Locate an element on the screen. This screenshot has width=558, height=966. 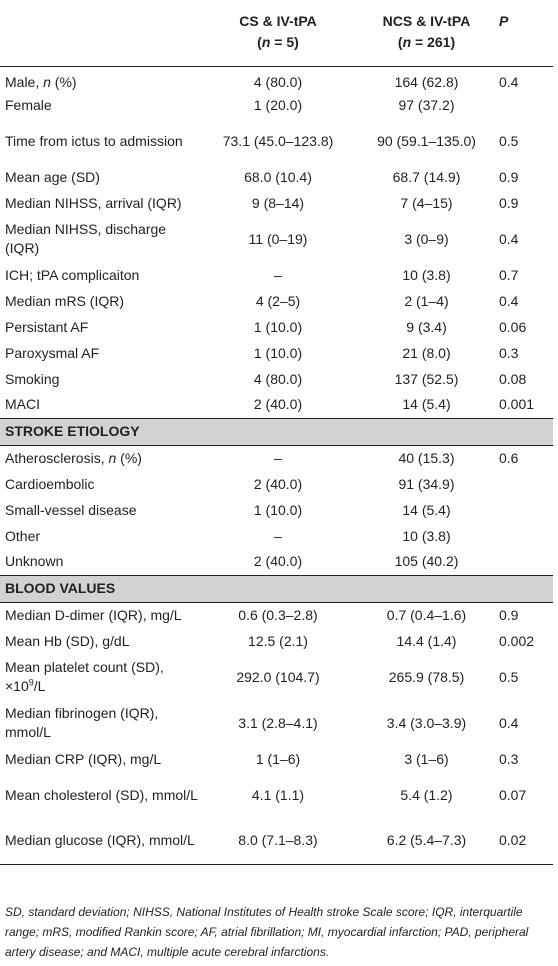
header-ncs-n: (n = 261) is located at coordinates (426, 42).